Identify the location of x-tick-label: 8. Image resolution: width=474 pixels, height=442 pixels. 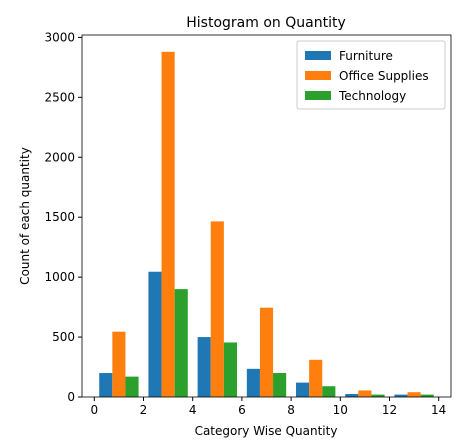
(291, 410).